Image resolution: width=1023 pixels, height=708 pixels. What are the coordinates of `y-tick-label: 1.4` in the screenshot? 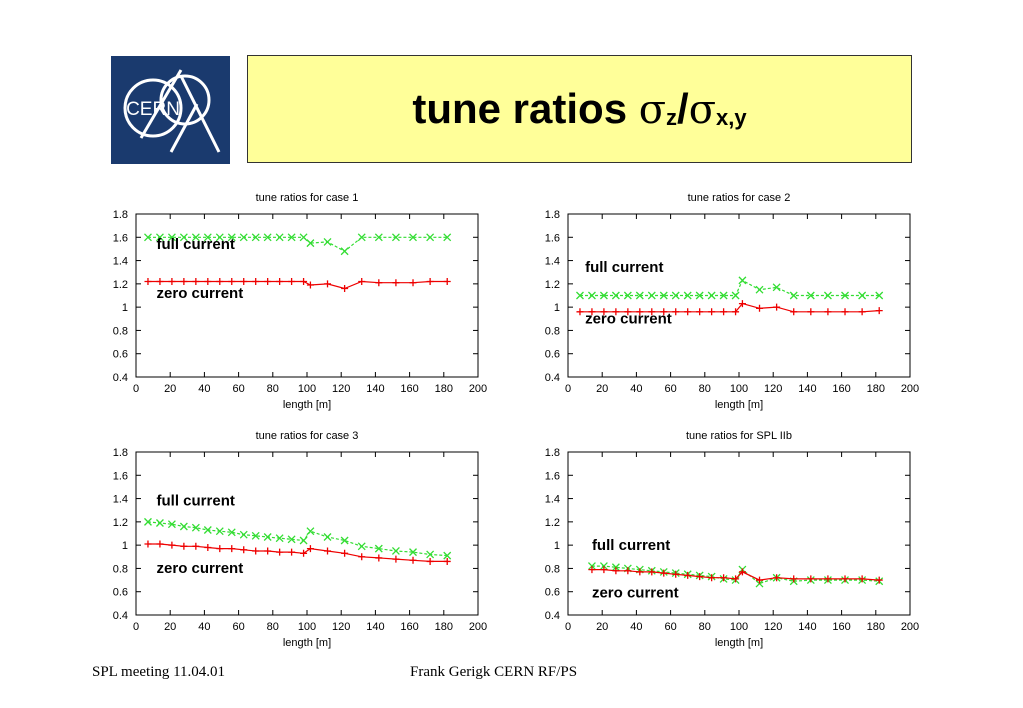 It's located at (552, 500).